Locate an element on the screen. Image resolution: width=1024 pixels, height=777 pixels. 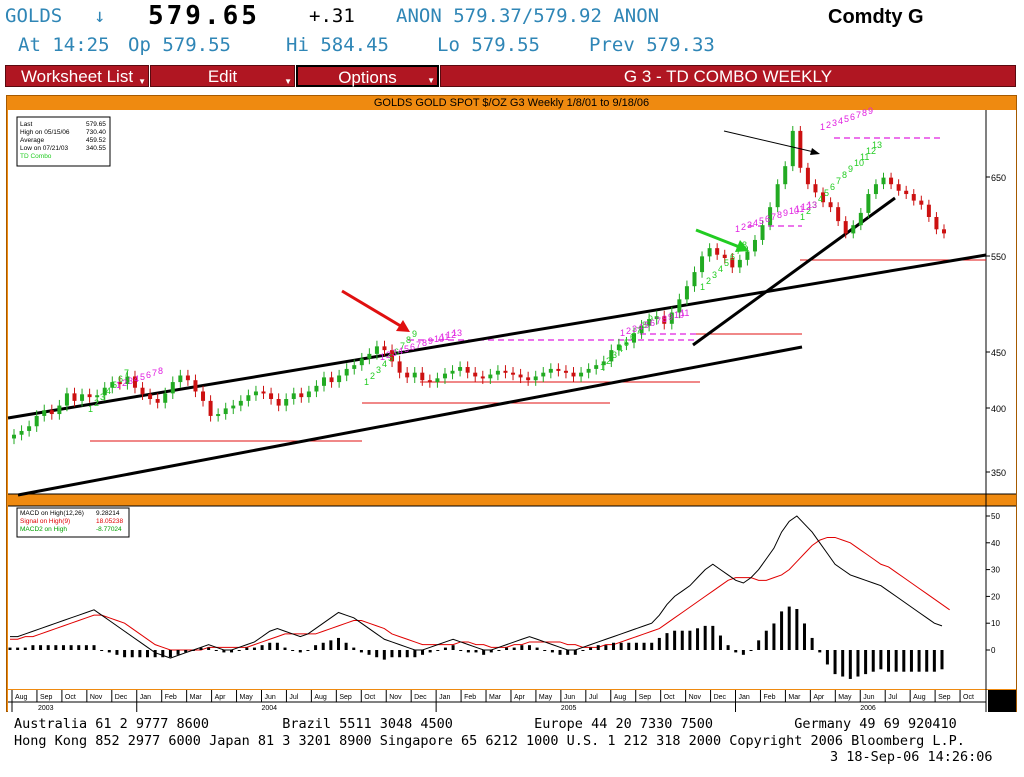
stat-label: Last is located at coordinates (26, 124).